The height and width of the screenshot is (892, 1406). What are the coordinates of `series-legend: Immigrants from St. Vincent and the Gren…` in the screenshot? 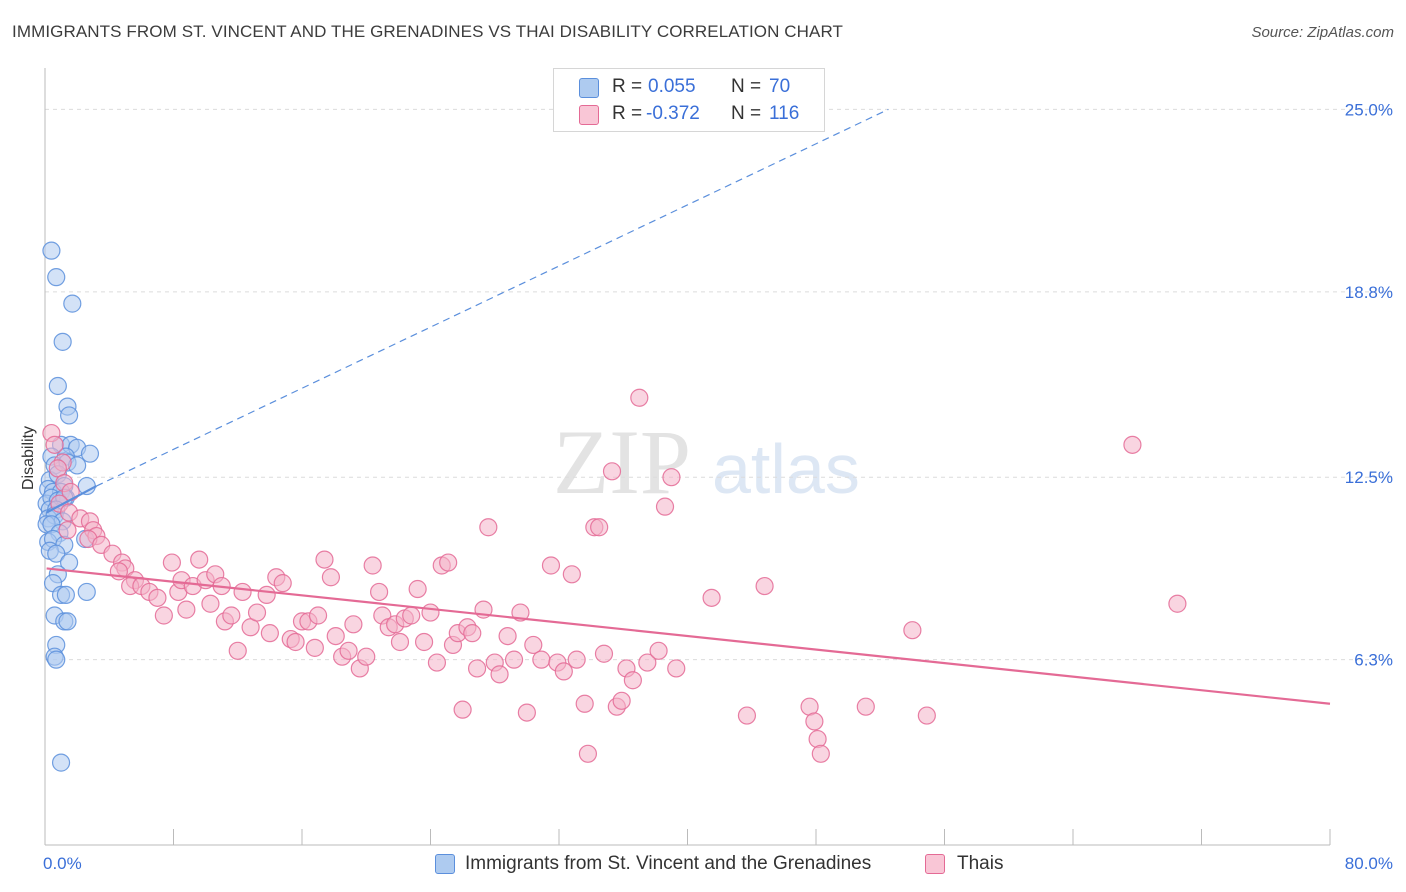 It's located at (703, 865).